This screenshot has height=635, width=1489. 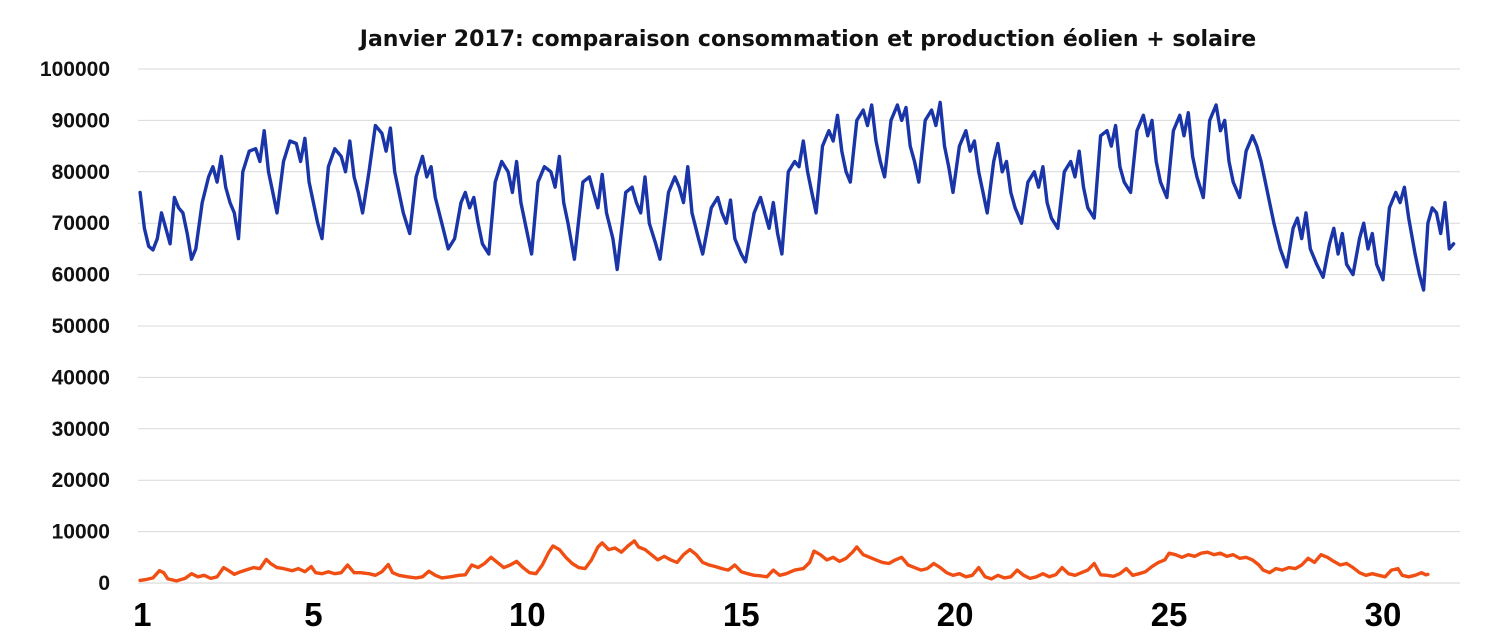 What do you see at coordinates (104, 583) in the screenshot?
I see `y-tick-label: 0` at bounding box center [104, 583].